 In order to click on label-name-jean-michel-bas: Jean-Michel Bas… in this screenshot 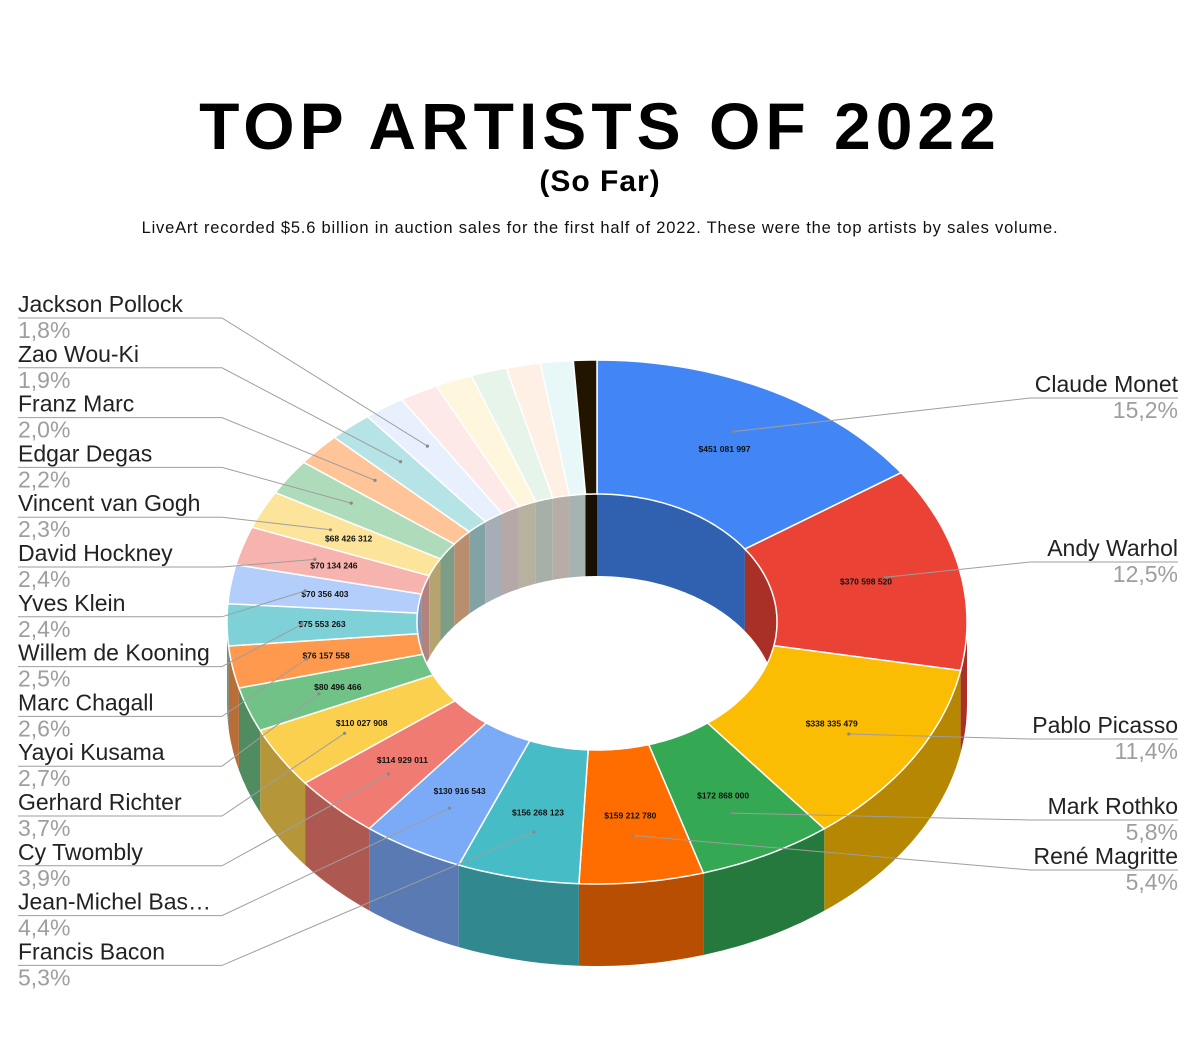, I will do `click(114, 902)`.